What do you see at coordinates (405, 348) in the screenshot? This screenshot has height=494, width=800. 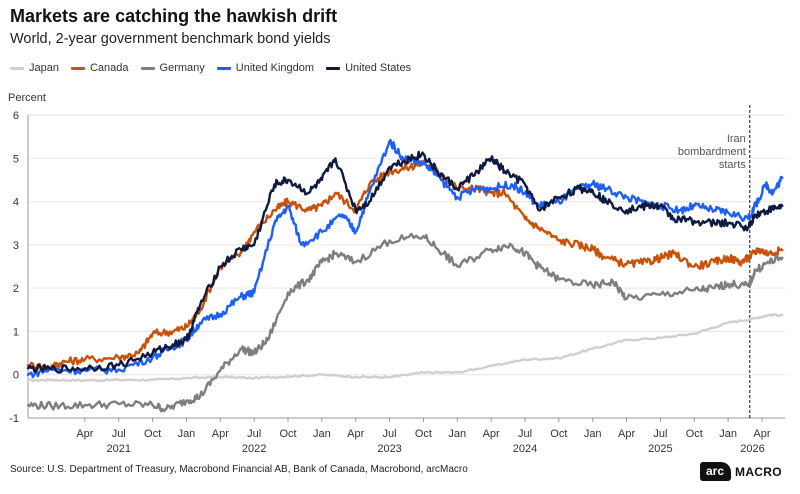 I see `series-line-japan` at bounding box center [405, 348].